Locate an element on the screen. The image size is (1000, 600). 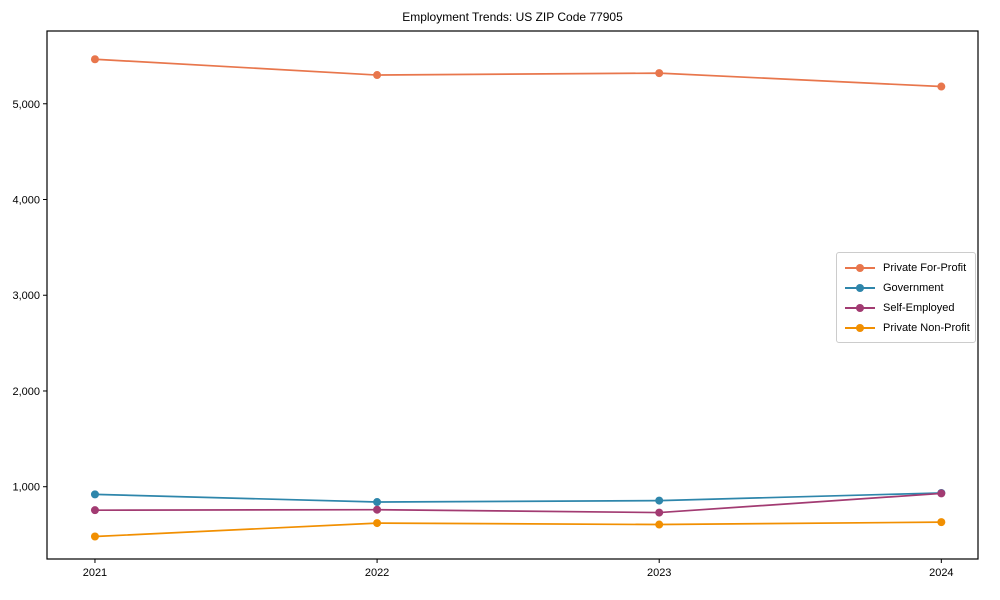
y-axis-tick-label: 5,000 is located at coordinates (26, 105).